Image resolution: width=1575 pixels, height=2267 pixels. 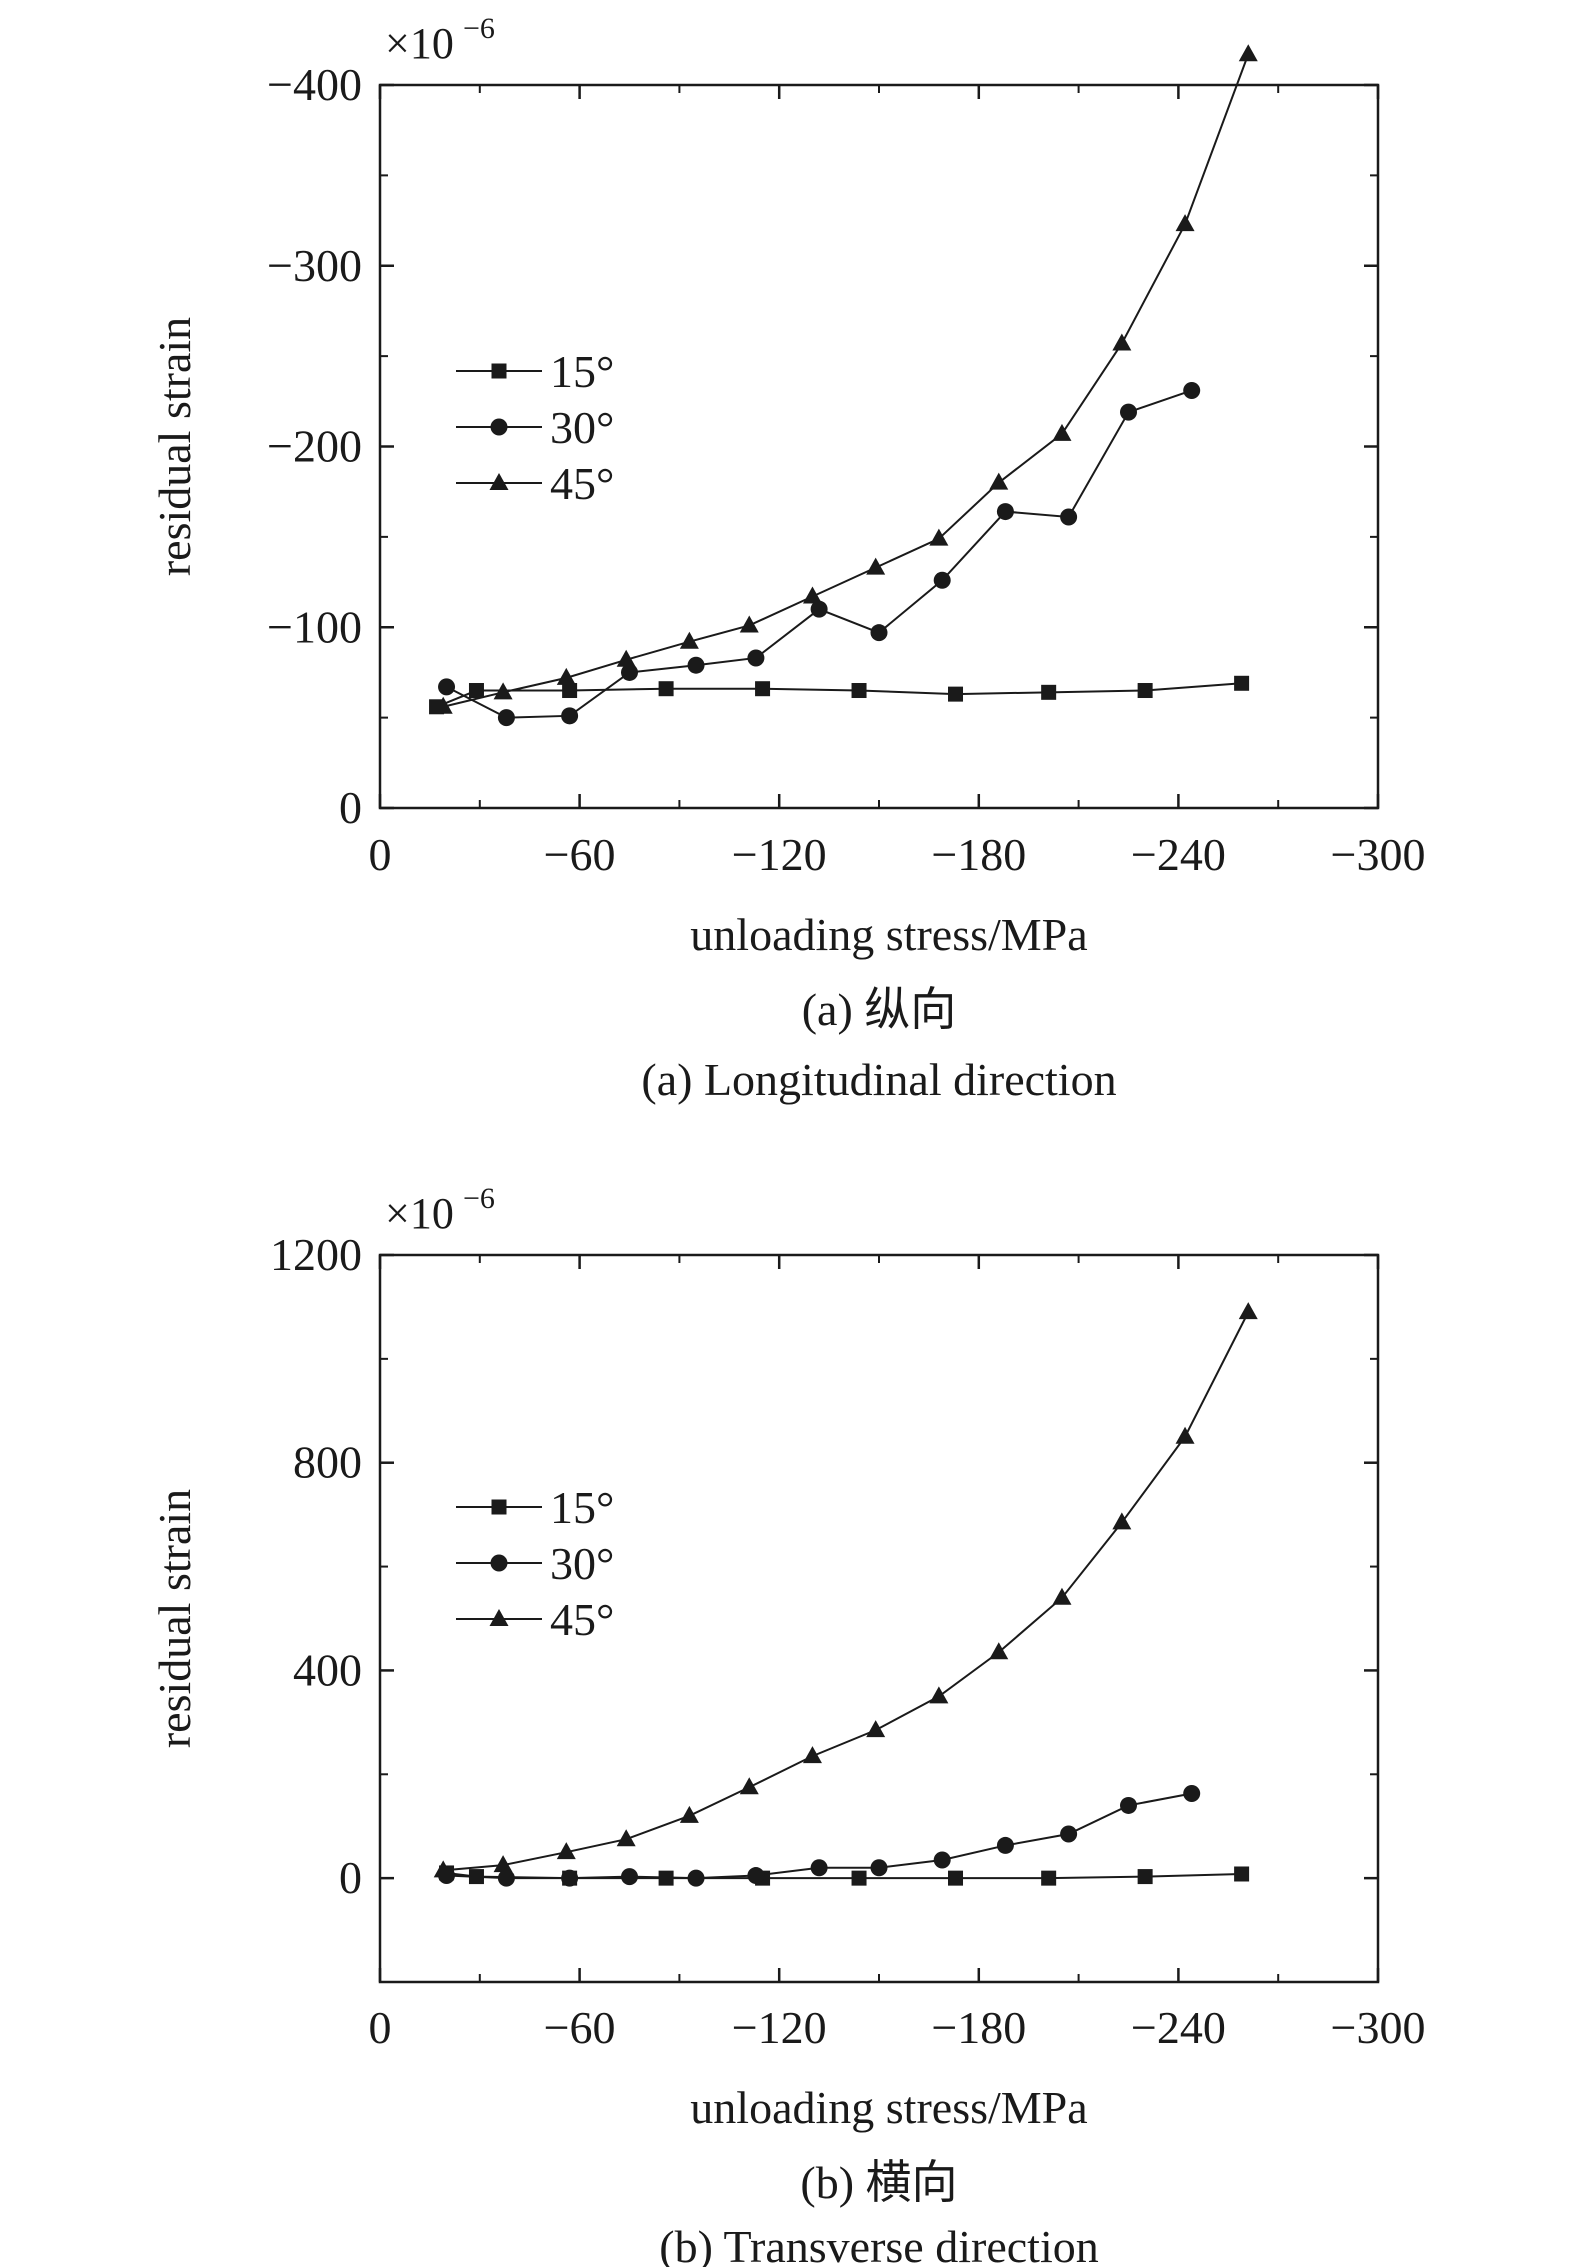 I want to click on caption-en: (a) Longitudinal direction, so click(x=878, y=1079).